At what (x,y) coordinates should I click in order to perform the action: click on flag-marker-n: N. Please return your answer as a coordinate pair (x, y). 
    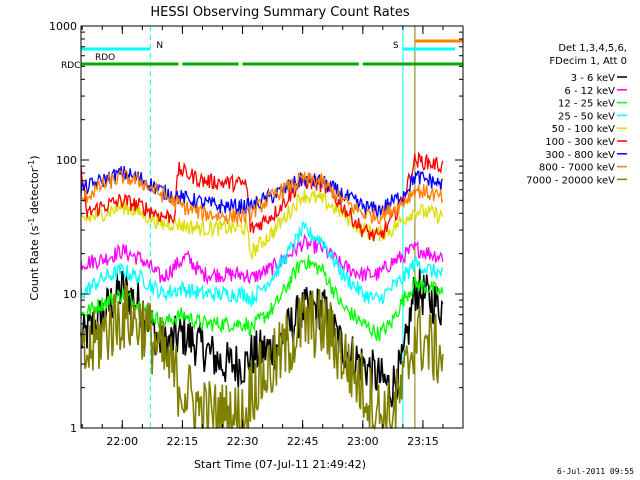
    Looking at the image, I should click on (159, 46).